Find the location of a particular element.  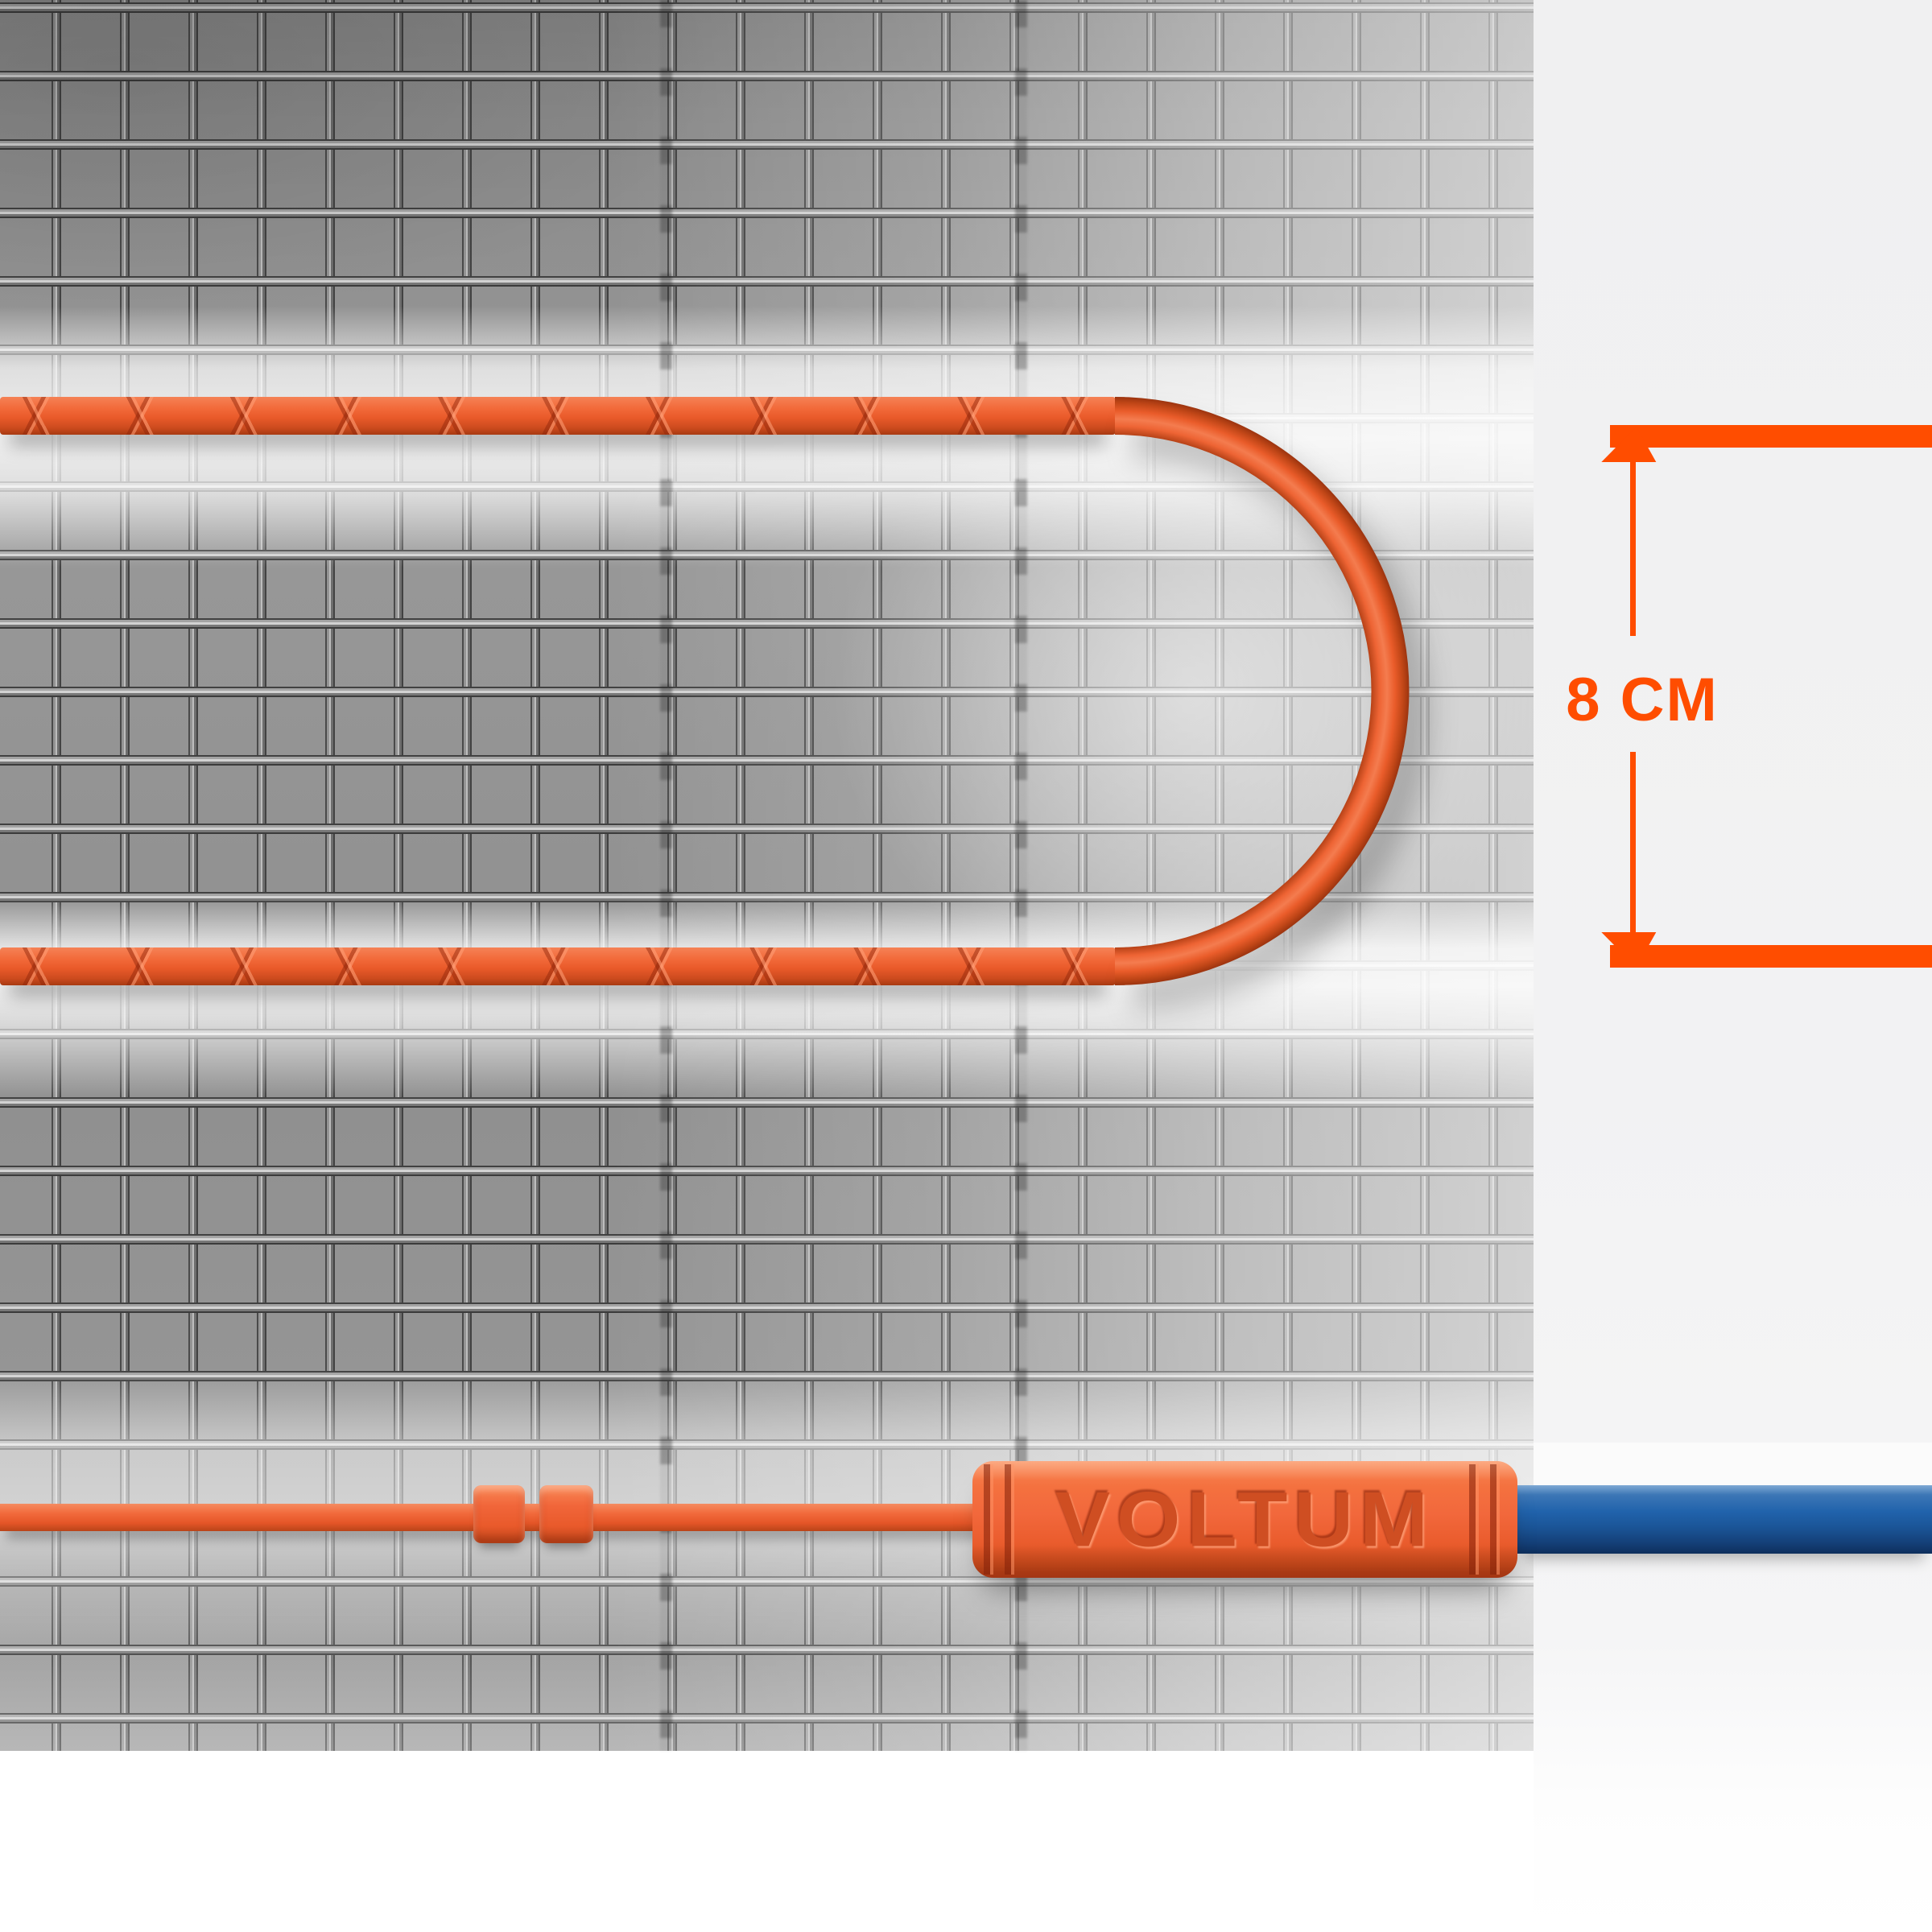

dimension-reference-bar-bottom is located at coordinates (1771, 956).